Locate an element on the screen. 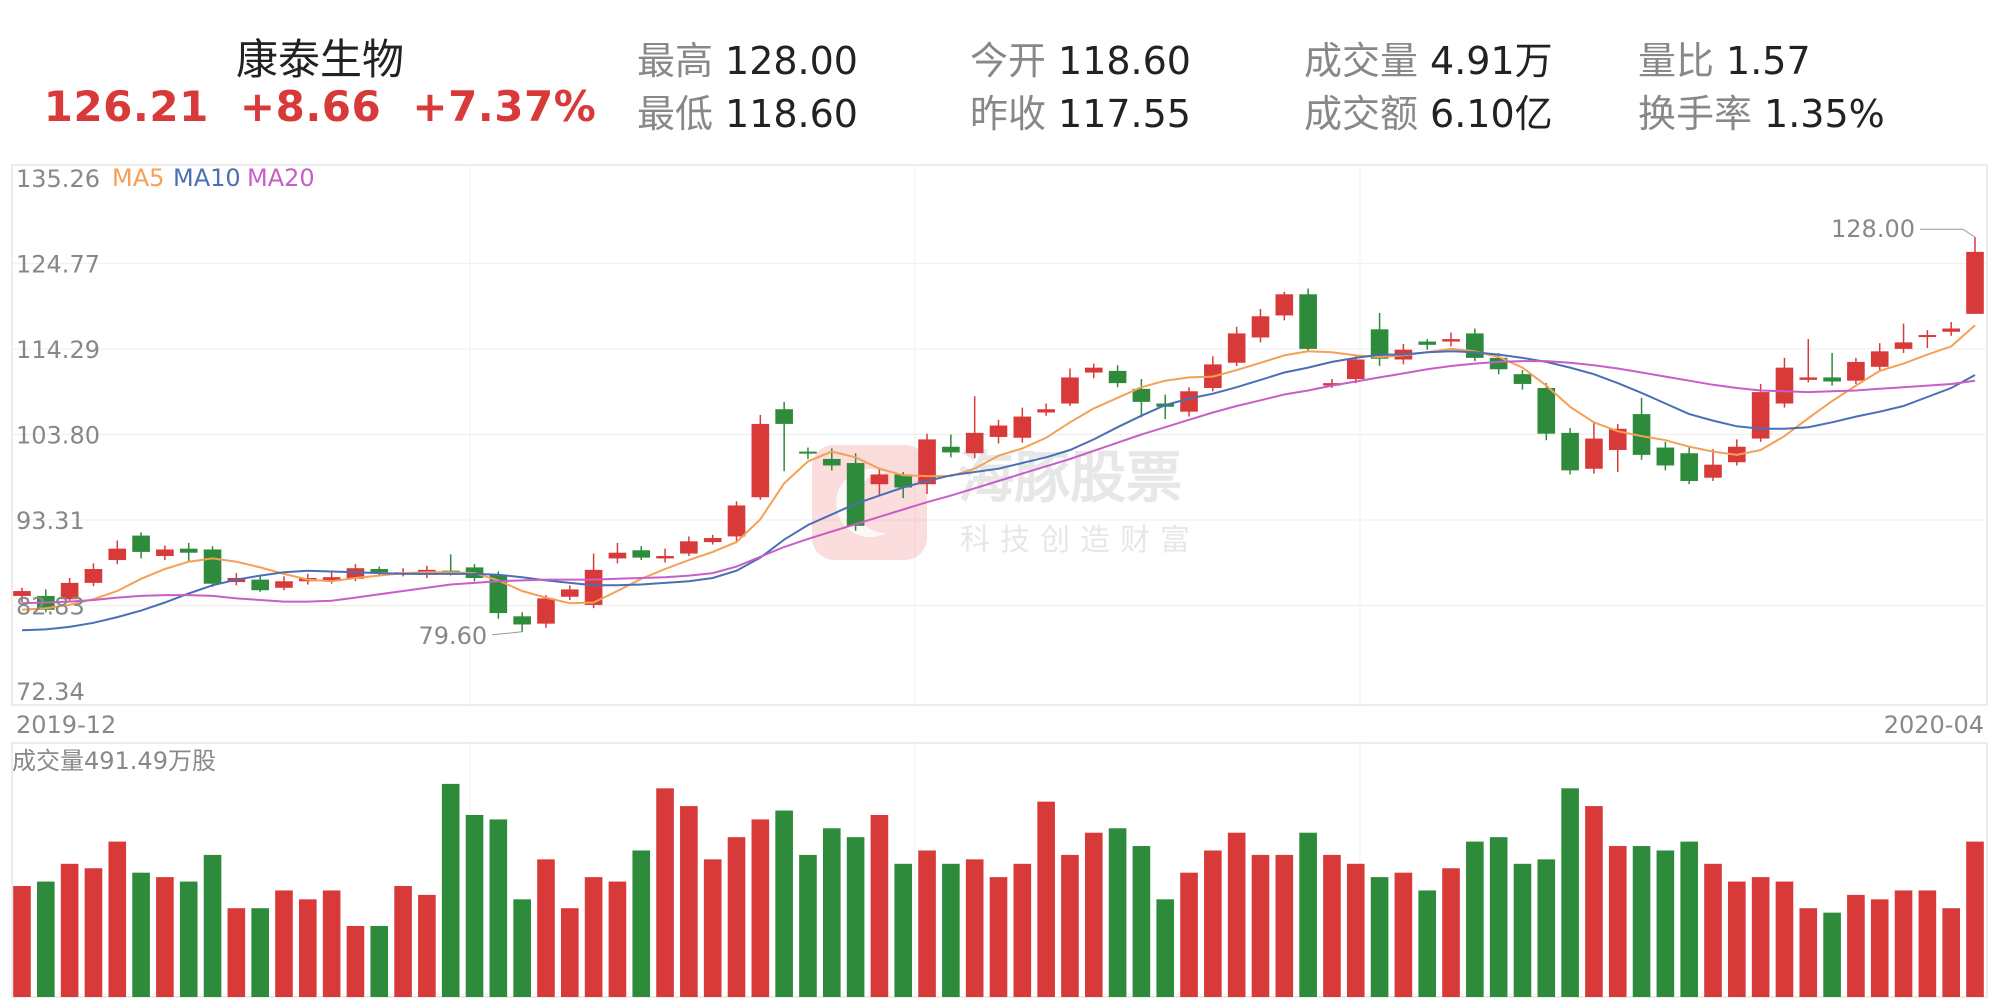 This screenshot has width=2001, height=999. stat-prev-close: 昨收 117.55 is located at coordinates (1080, 114).